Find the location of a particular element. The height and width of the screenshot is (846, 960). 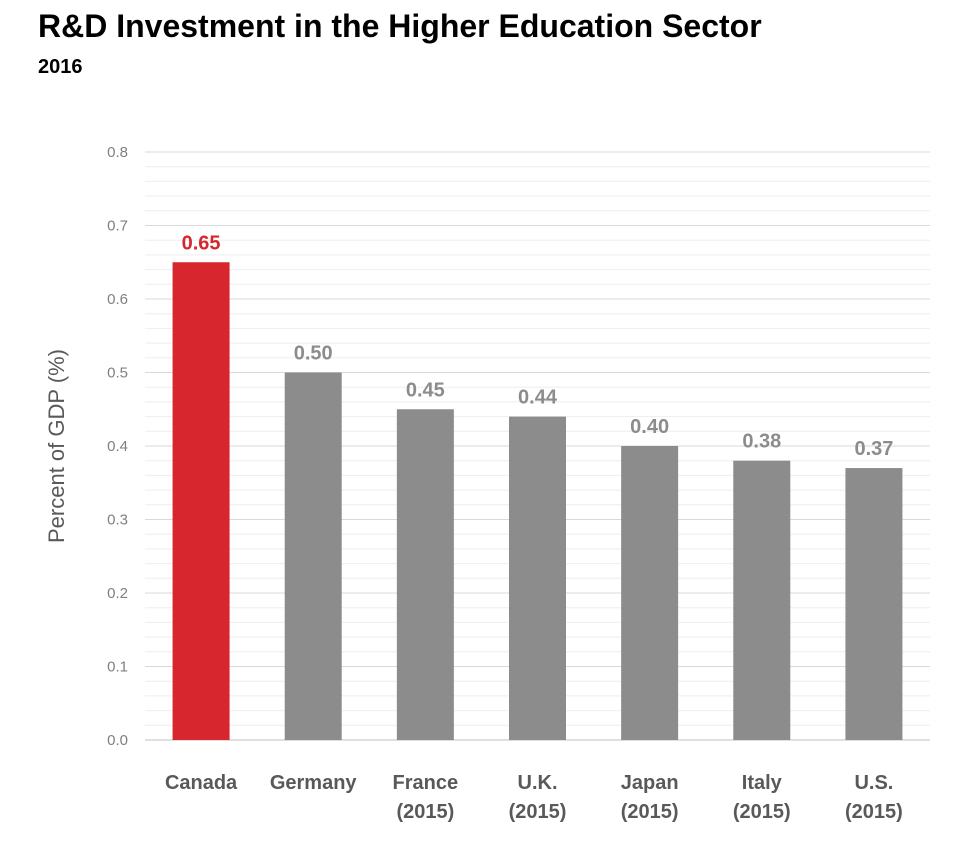

y-tick-label: 0.8 is located at coordinates (117, 152).